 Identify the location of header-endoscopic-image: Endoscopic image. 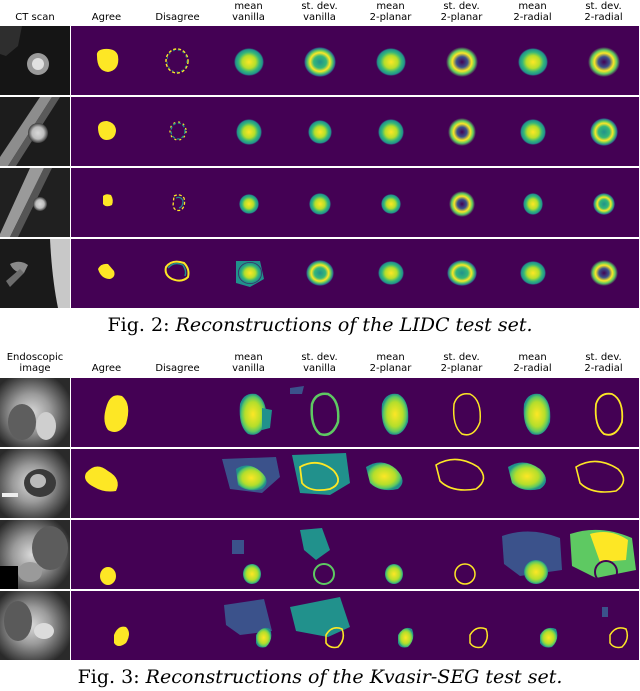
(35, 363).